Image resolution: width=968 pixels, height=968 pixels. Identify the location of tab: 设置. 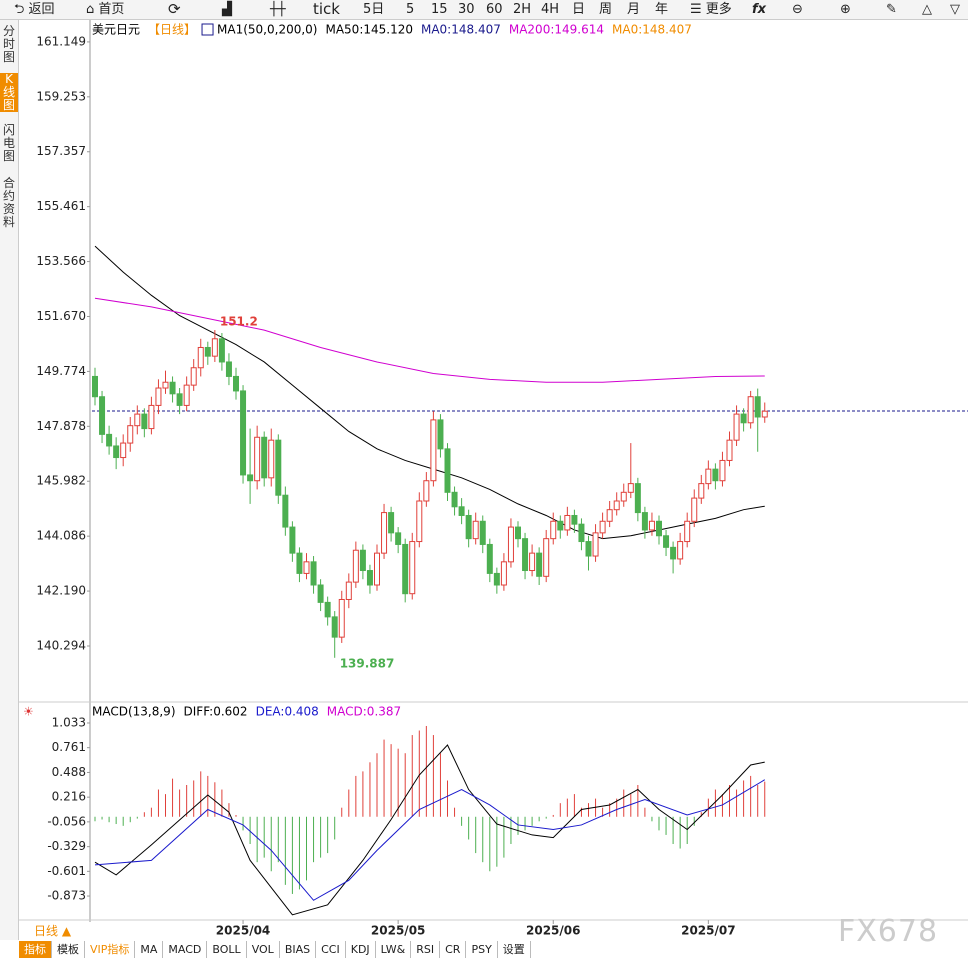
(514, 949).